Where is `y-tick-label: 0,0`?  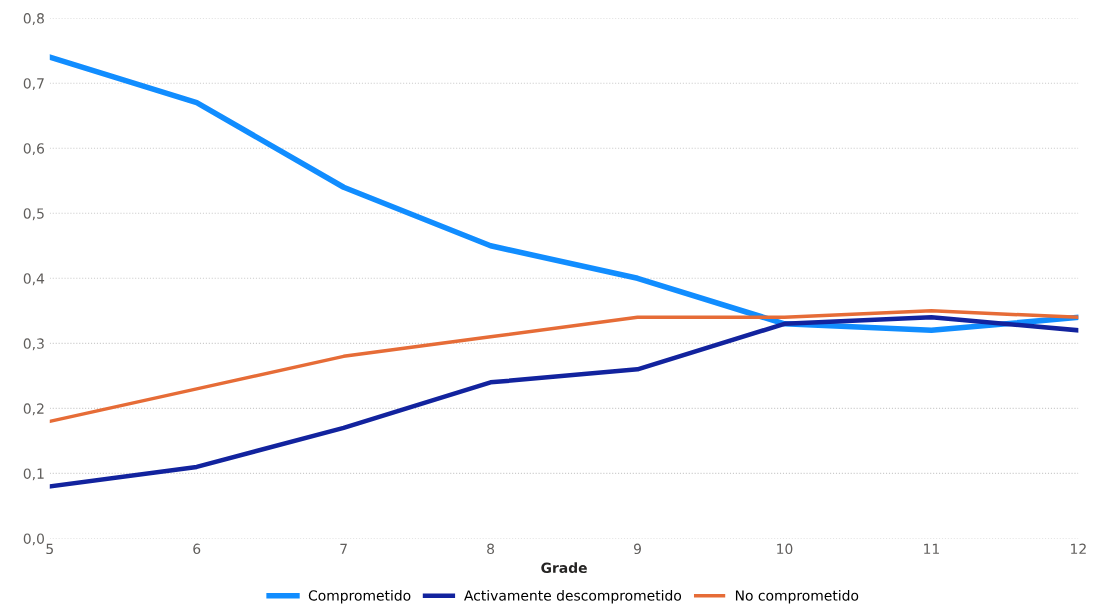
y-tick-label: 0,0 is located at coordinates (33, 539).